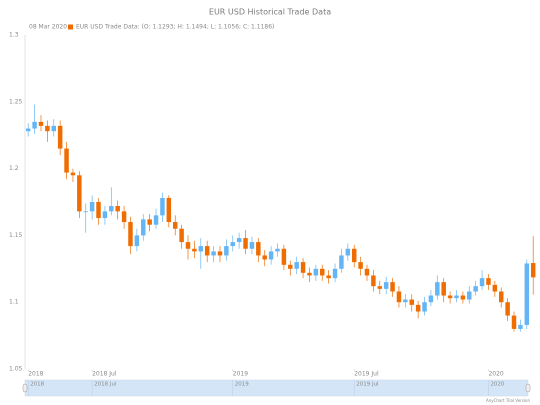 The width and height of the screenshot is (540, 405). Describe the element at coordinates (16, 101) in the screenshot. I see `y-tick-label: 1.25` at that location.